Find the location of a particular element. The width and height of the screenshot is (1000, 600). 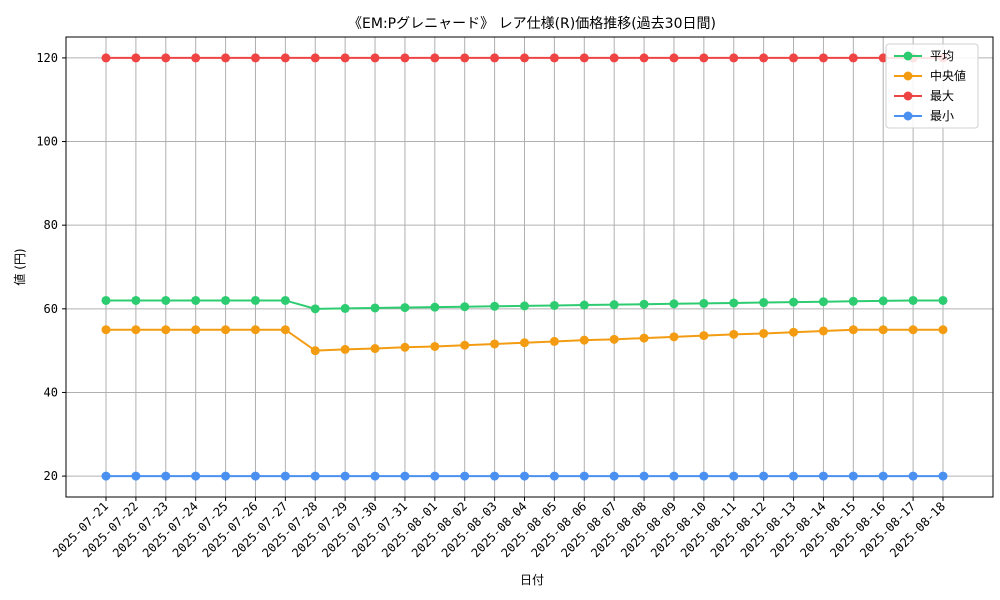

y-tick-label: 120 is located at coordinates (47, 58).